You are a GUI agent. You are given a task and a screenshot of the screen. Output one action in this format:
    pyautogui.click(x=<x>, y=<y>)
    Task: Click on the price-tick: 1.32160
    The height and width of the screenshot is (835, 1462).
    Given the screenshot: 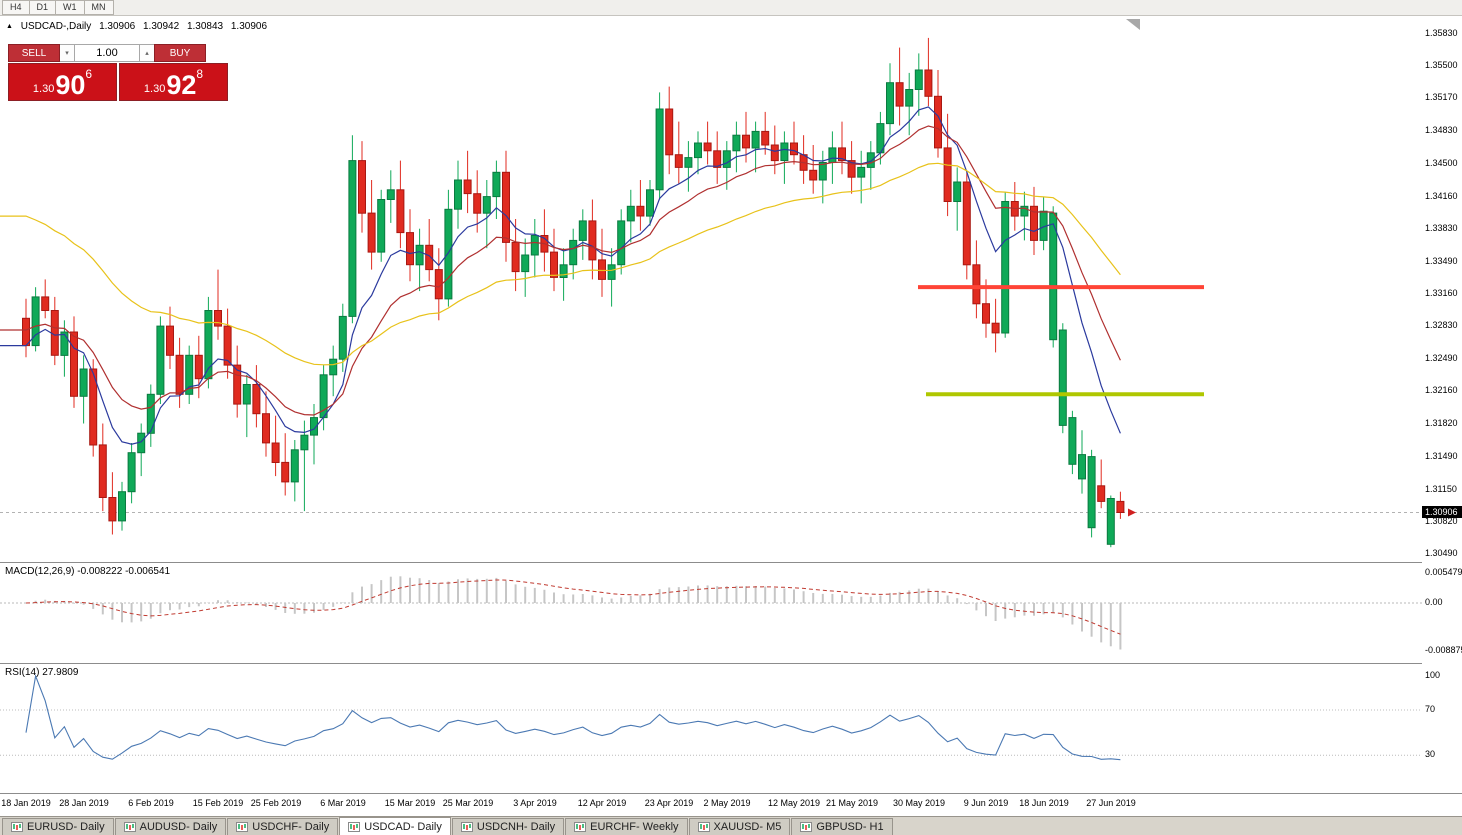 What is the action you would take?
    pyautogui.click(x=1441, y=390)
    